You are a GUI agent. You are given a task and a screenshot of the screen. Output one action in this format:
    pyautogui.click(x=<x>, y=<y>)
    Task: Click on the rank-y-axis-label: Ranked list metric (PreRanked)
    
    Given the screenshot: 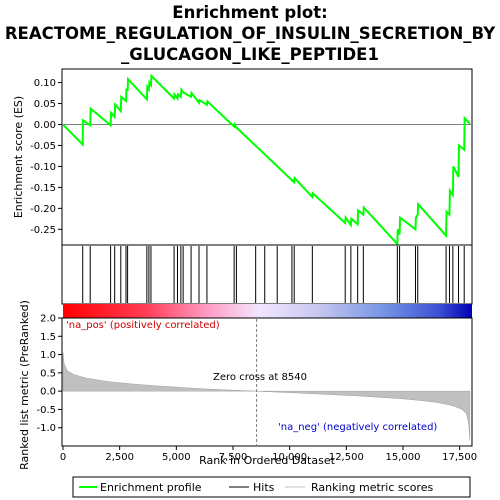 What is the action you would take?
    pyautogui.click(x=24, y=385)
    